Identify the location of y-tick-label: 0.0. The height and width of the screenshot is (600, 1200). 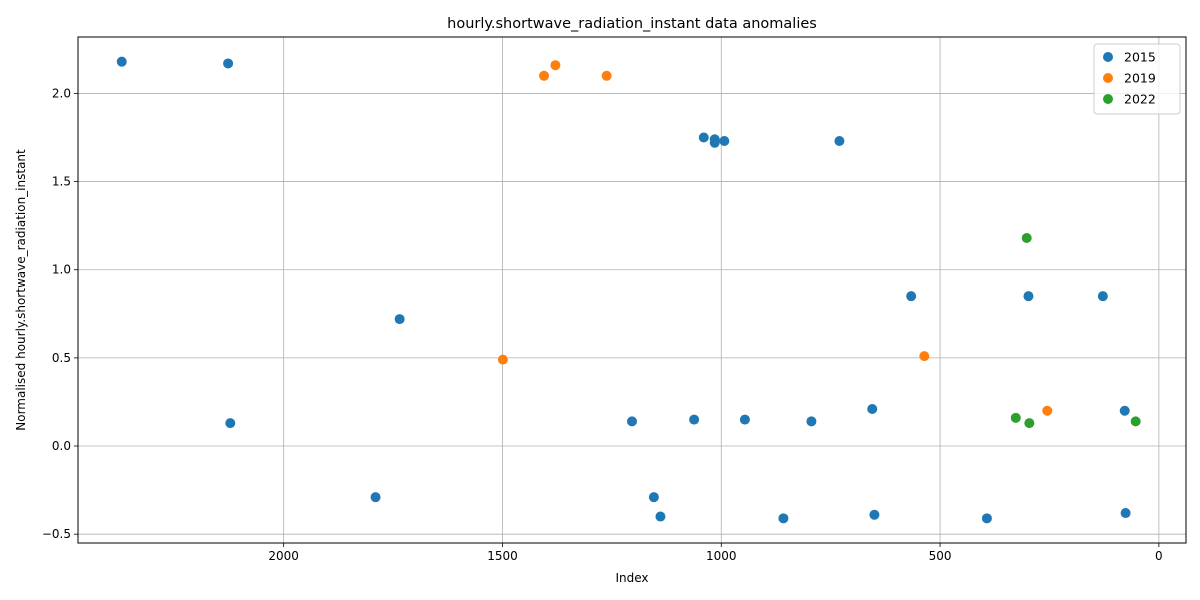
(61, 446).